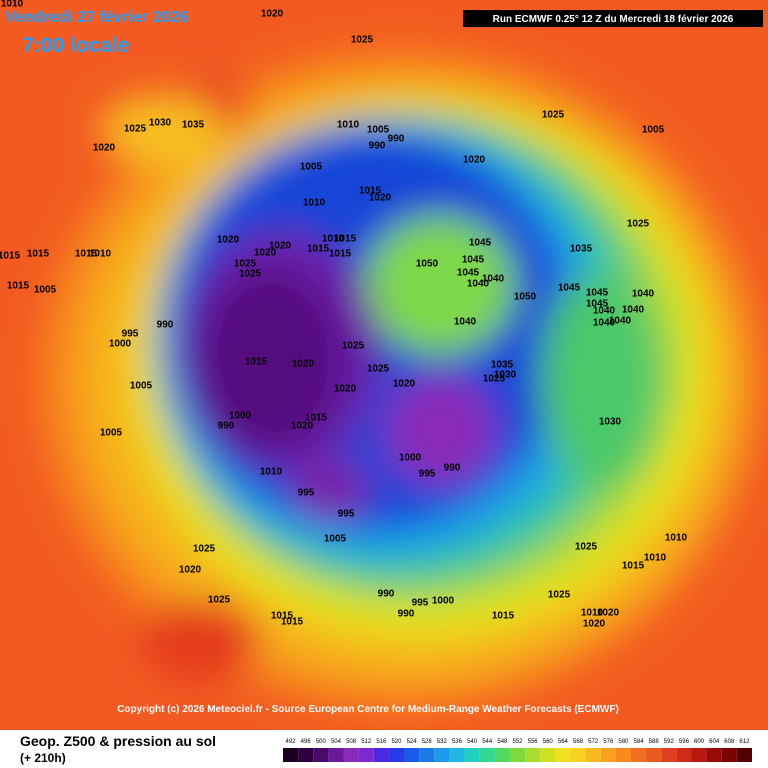 This screenshot has width=768, height=768. What do you see at coordinates (321, 742) in the screenshot?
I see `scale-label: 500` at bounding box center [321, 742].